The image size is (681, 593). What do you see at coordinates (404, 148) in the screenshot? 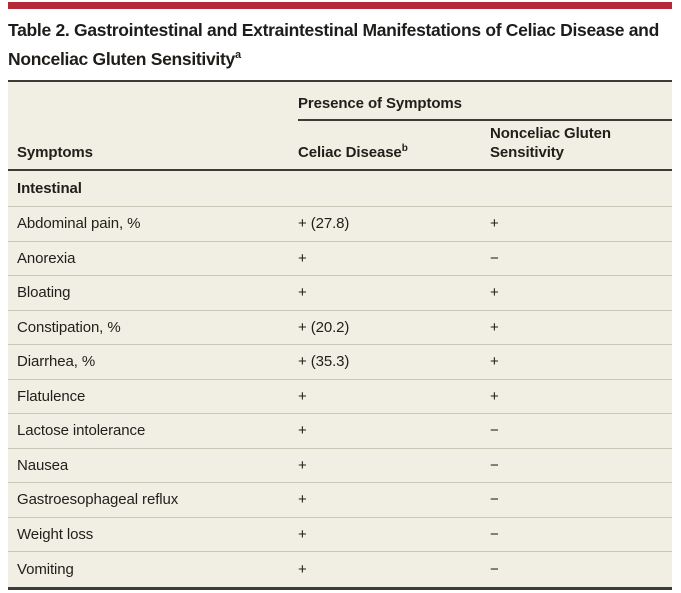
I see `celiac-disease-footnote-marker: b` at bounding box center [404, 148].